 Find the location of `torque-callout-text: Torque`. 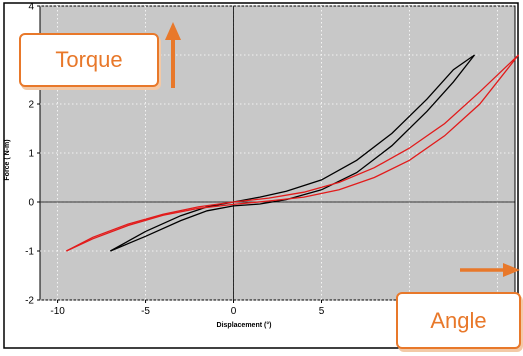

torque-callout-text: Torque is located at coordinates (89, 59).